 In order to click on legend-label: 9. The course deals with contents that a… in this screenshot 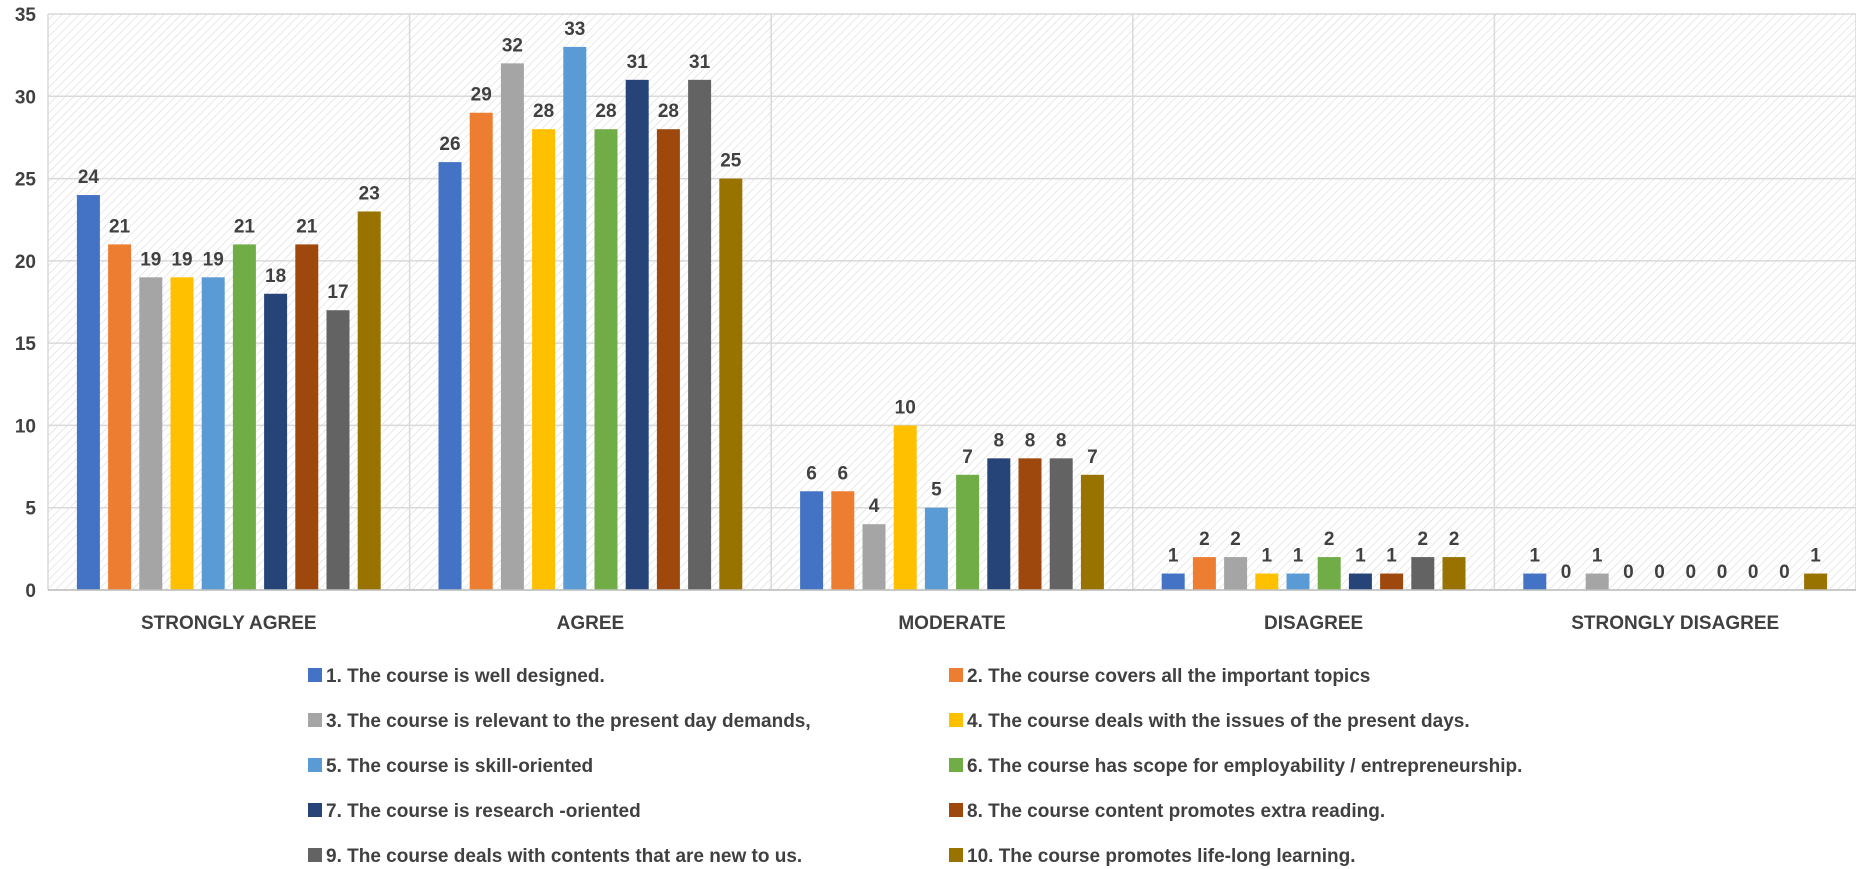, I will do `click(564, 856)`.